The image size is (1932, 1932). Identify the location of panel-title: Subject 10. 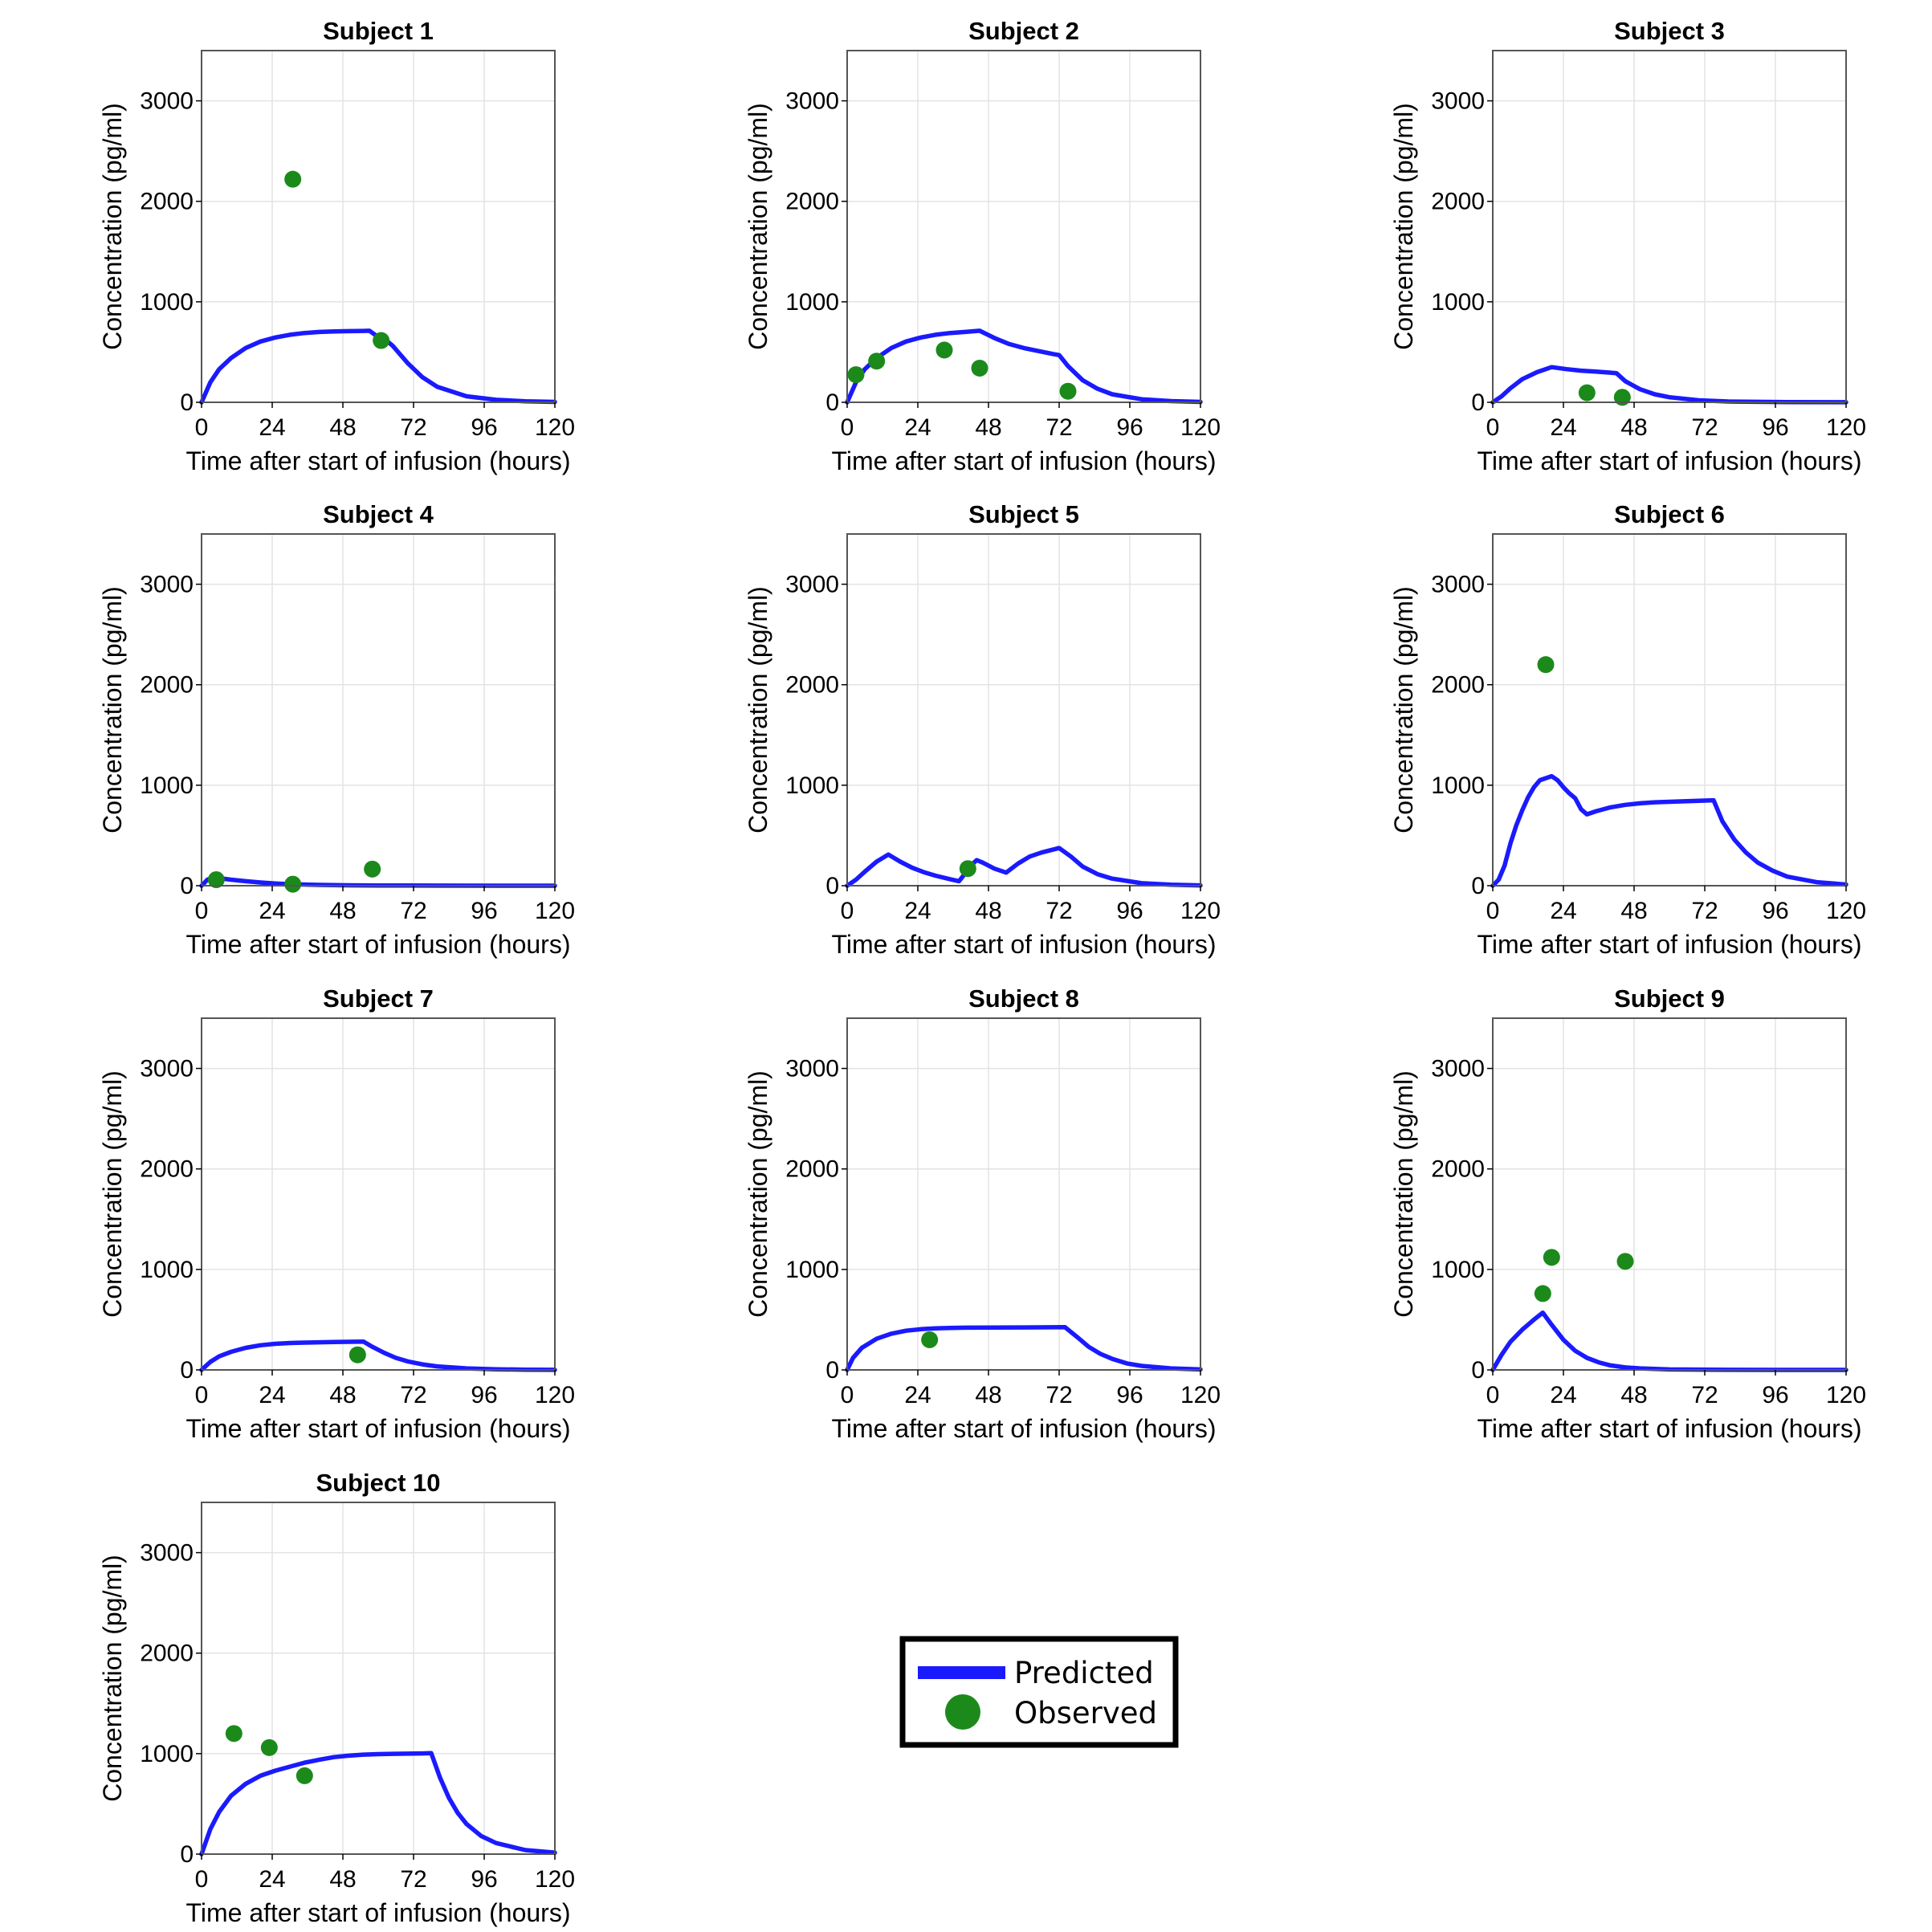
(378, 1483).